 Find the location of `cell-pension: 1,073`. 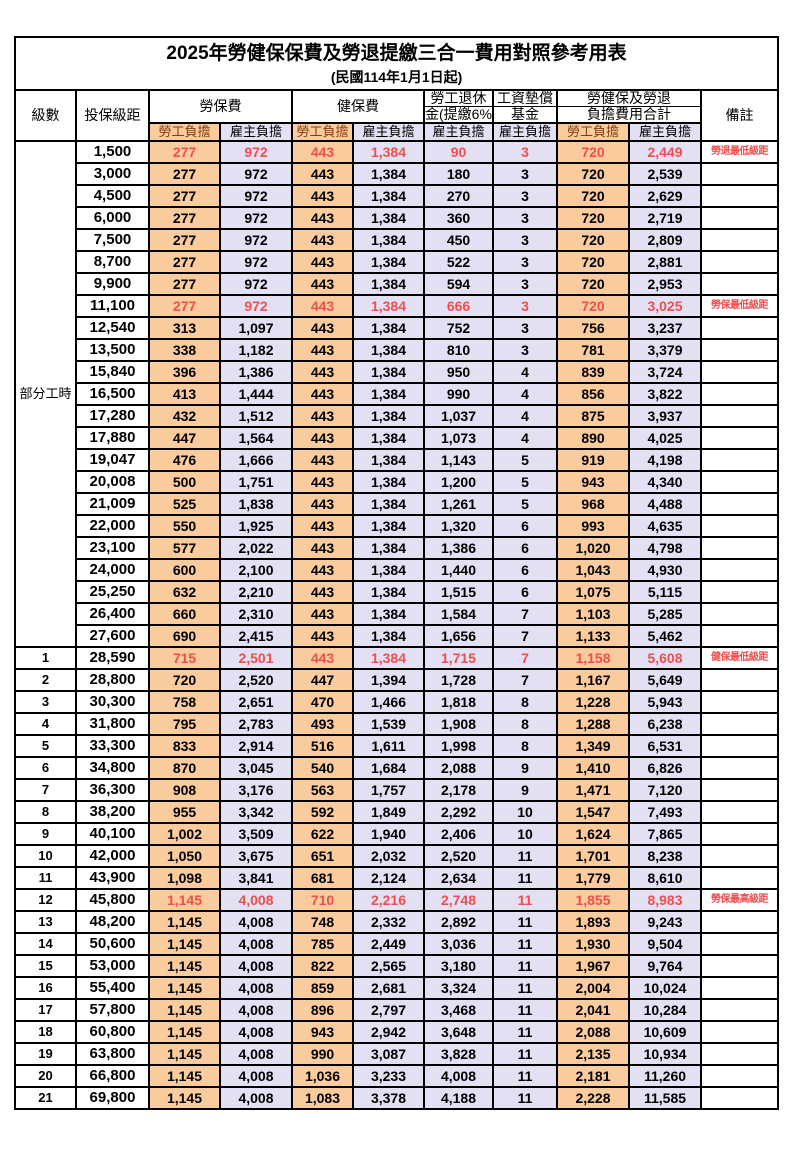

cell-pension: 1,073 is located at coordinates (458, 438).